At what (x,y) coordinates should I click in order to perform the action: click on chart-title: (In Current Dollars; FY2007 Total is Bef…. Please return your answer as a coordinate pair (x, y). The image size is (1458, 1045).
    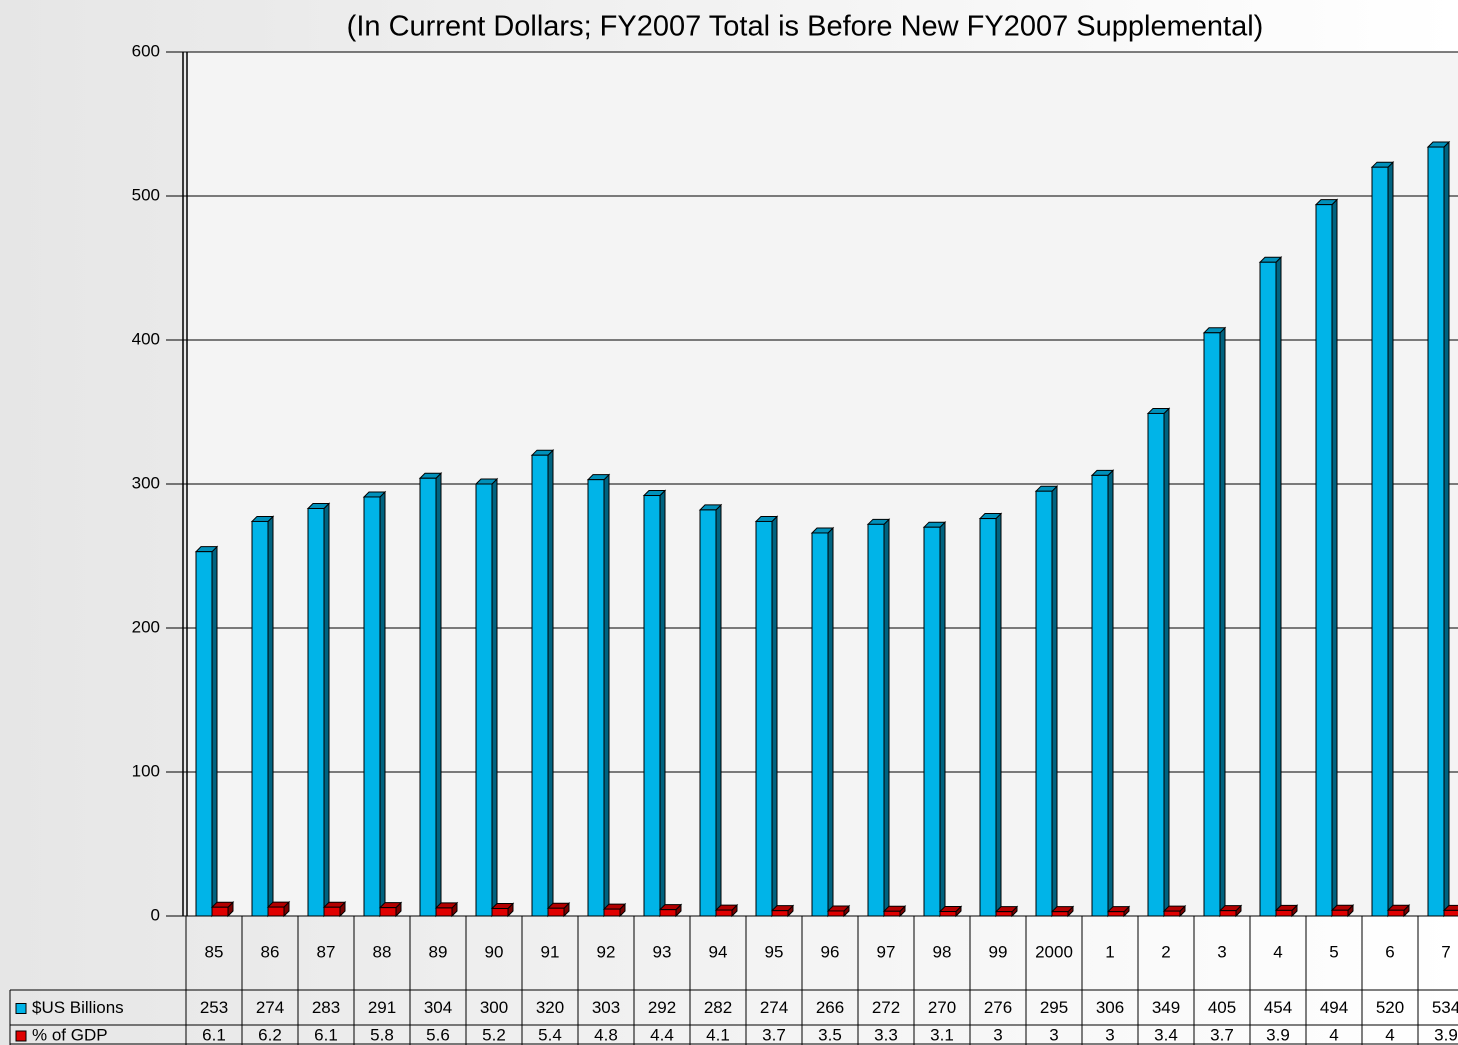
    Looking at the image, I should click on (805, 27).